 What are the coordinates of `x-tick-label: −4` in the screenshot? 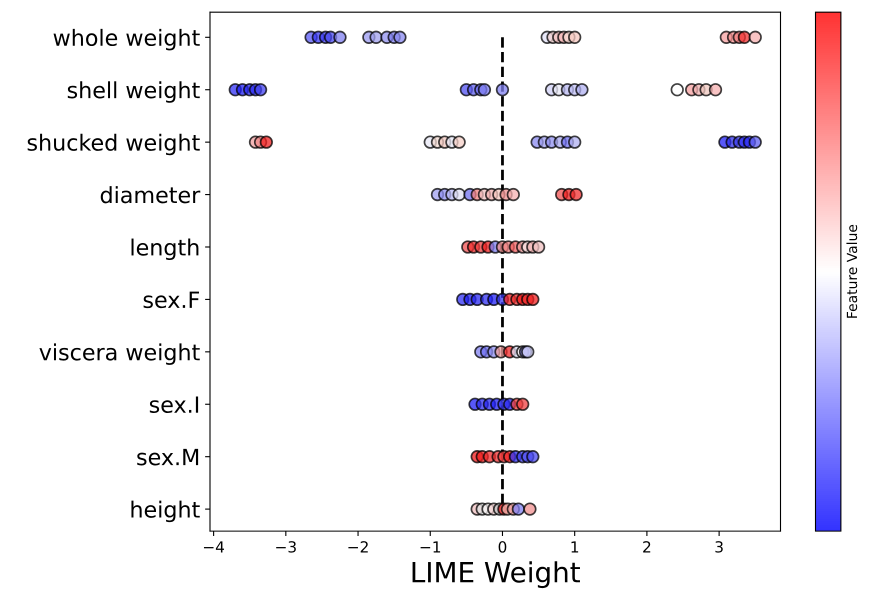 It's located at (214, 546).